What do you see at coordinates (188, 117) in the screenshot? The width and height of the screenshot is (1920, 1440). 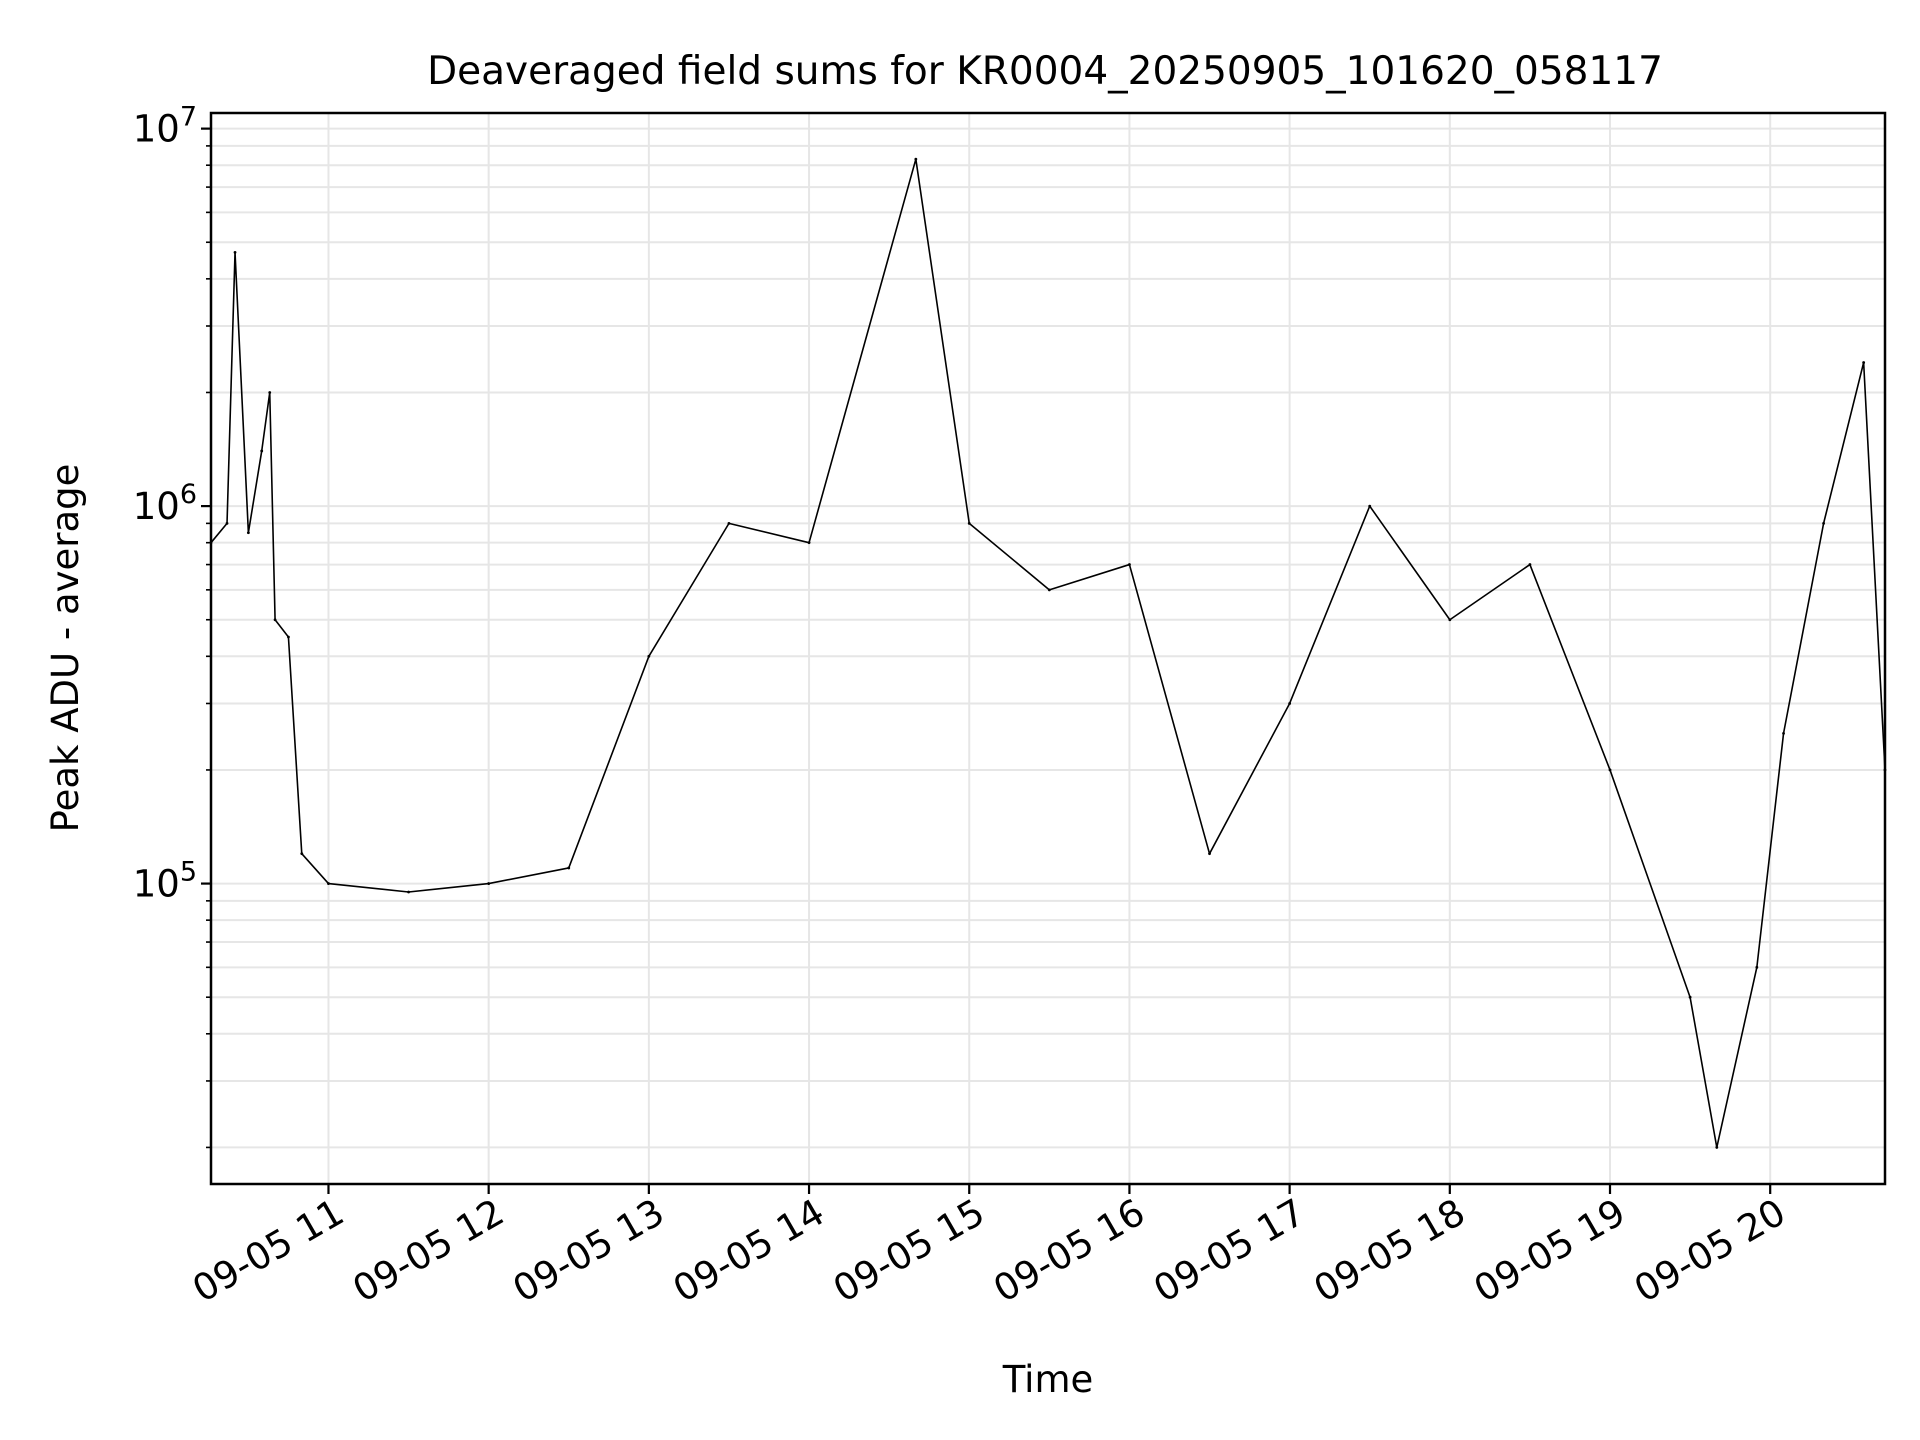 I see `y-tick-exponent: 7` at bounding box center [188, 117].